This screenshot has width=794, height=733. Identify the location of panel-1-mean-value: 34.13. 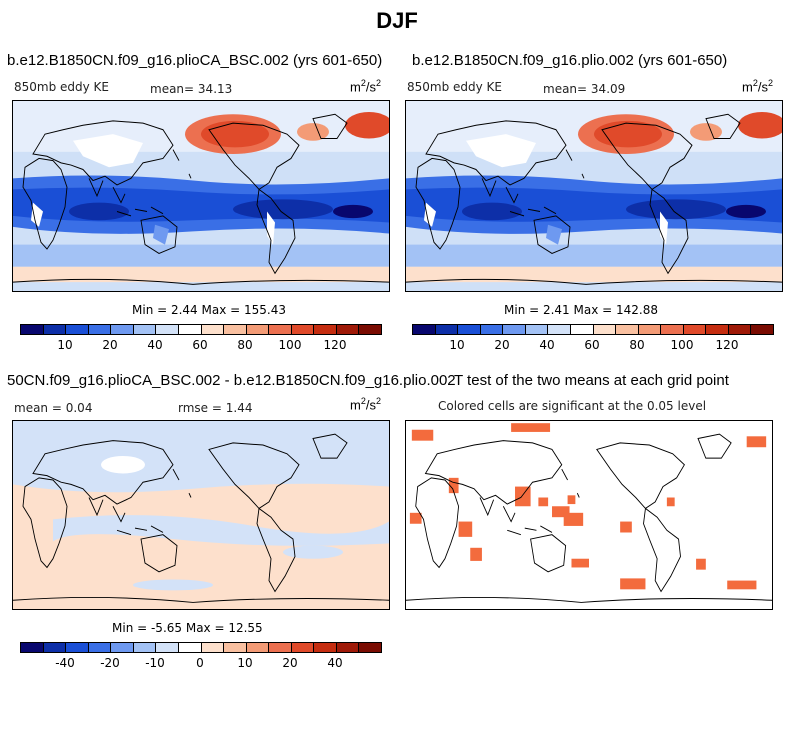
(215, 89).